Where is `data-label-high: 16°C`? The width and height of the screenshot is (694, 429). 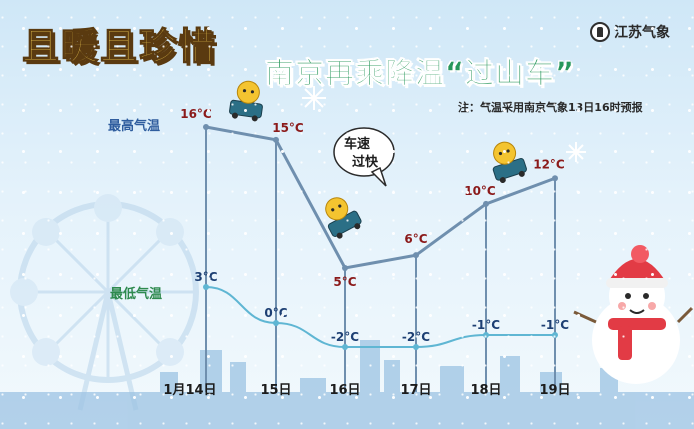
data-label-high: 16°C is located at coordinates (196, 114).